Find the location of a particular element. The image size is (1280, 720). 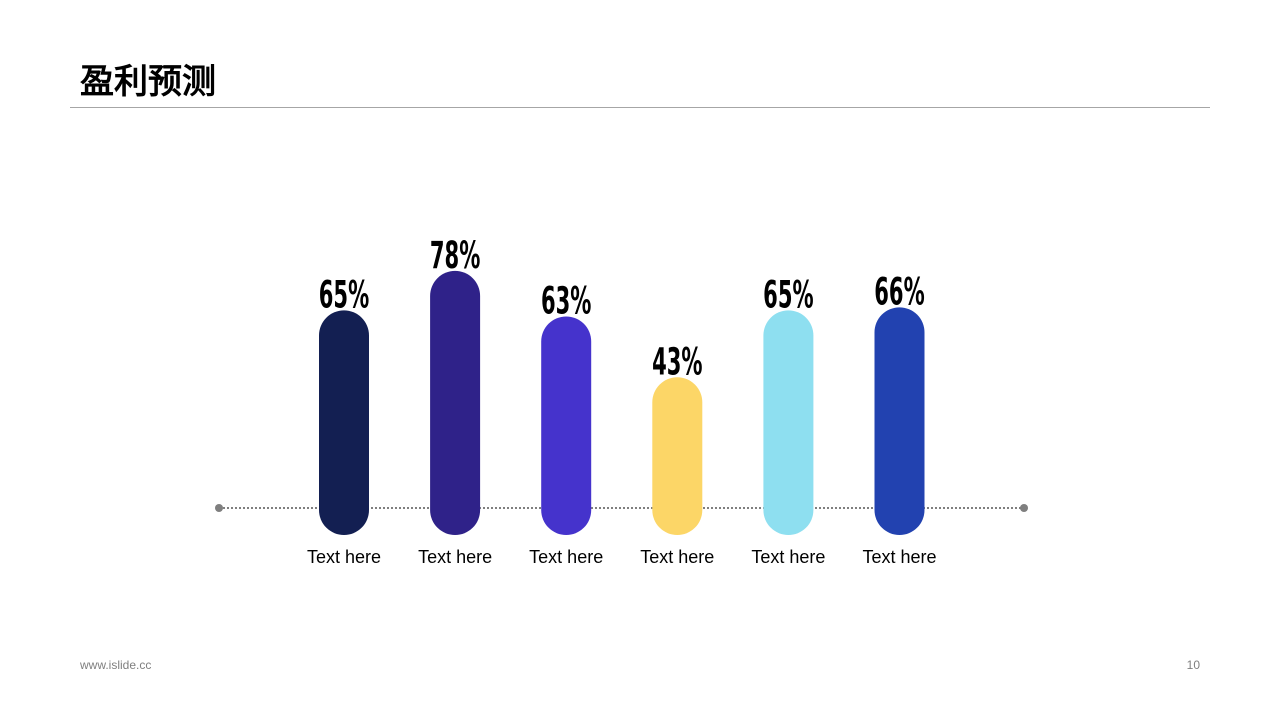

data-label-6: 66% is located at coordinates (899, 292).